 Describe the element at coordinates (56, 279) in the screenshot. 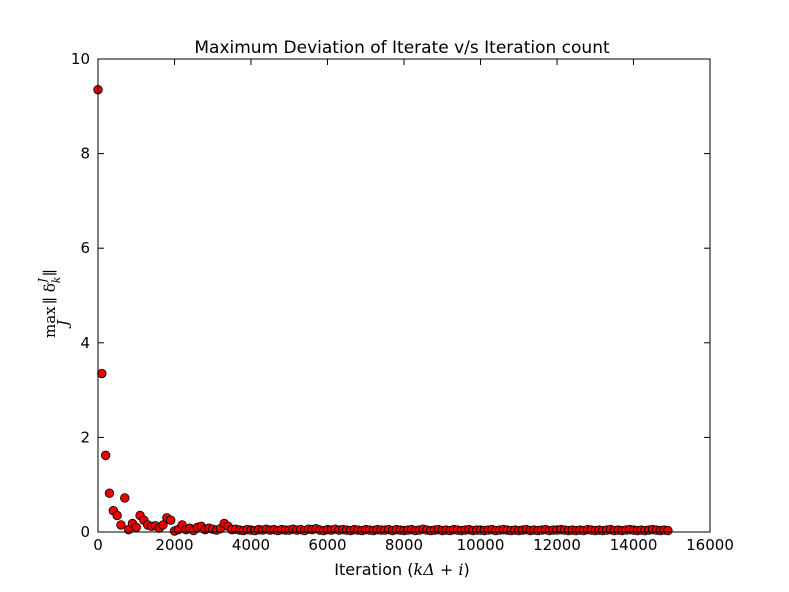

I see `y-axis-label-sub: k` at that location.